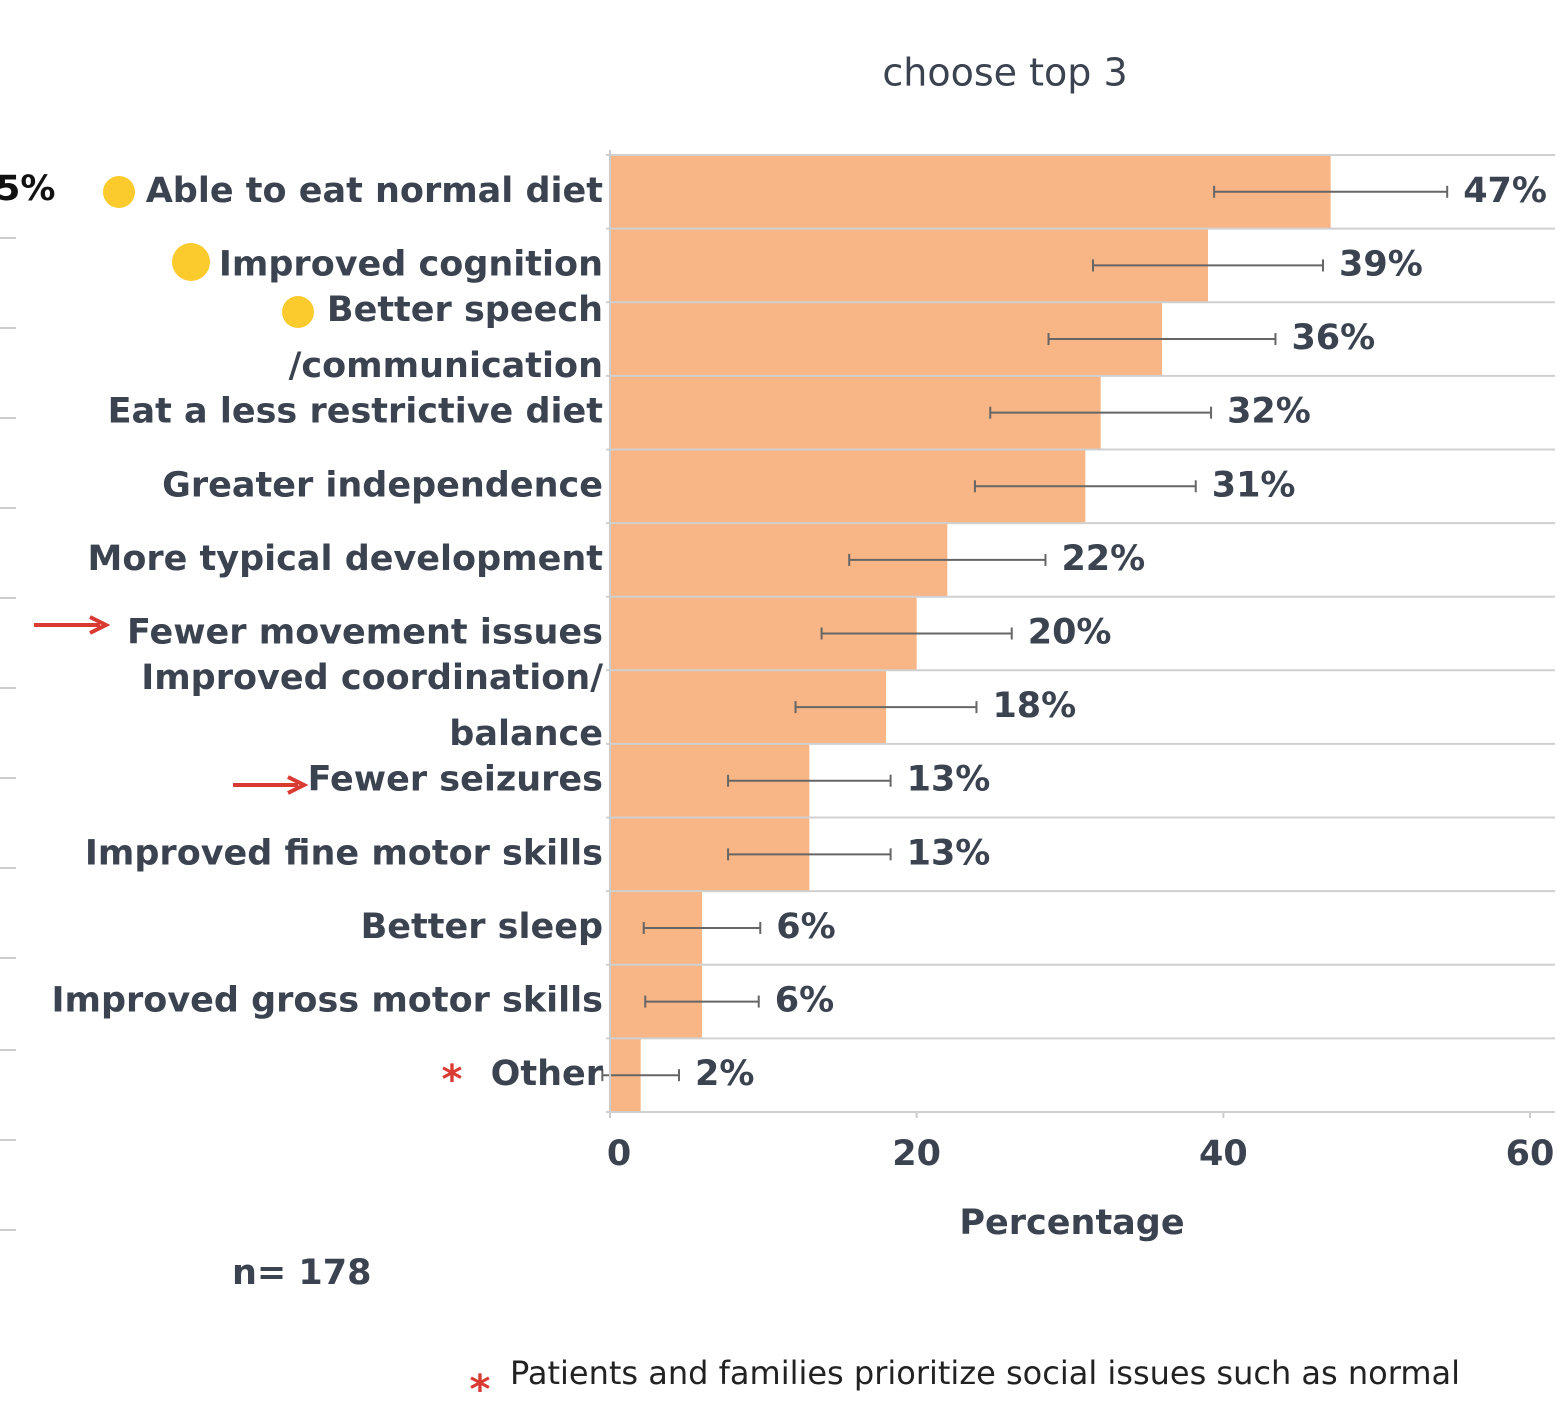 This screenshot has height=1412, width=1567. What do you see at coordinates (455, 780) in the screenshot?
I see `category-label: Fewer seizures` at bounding box center [455, 780].